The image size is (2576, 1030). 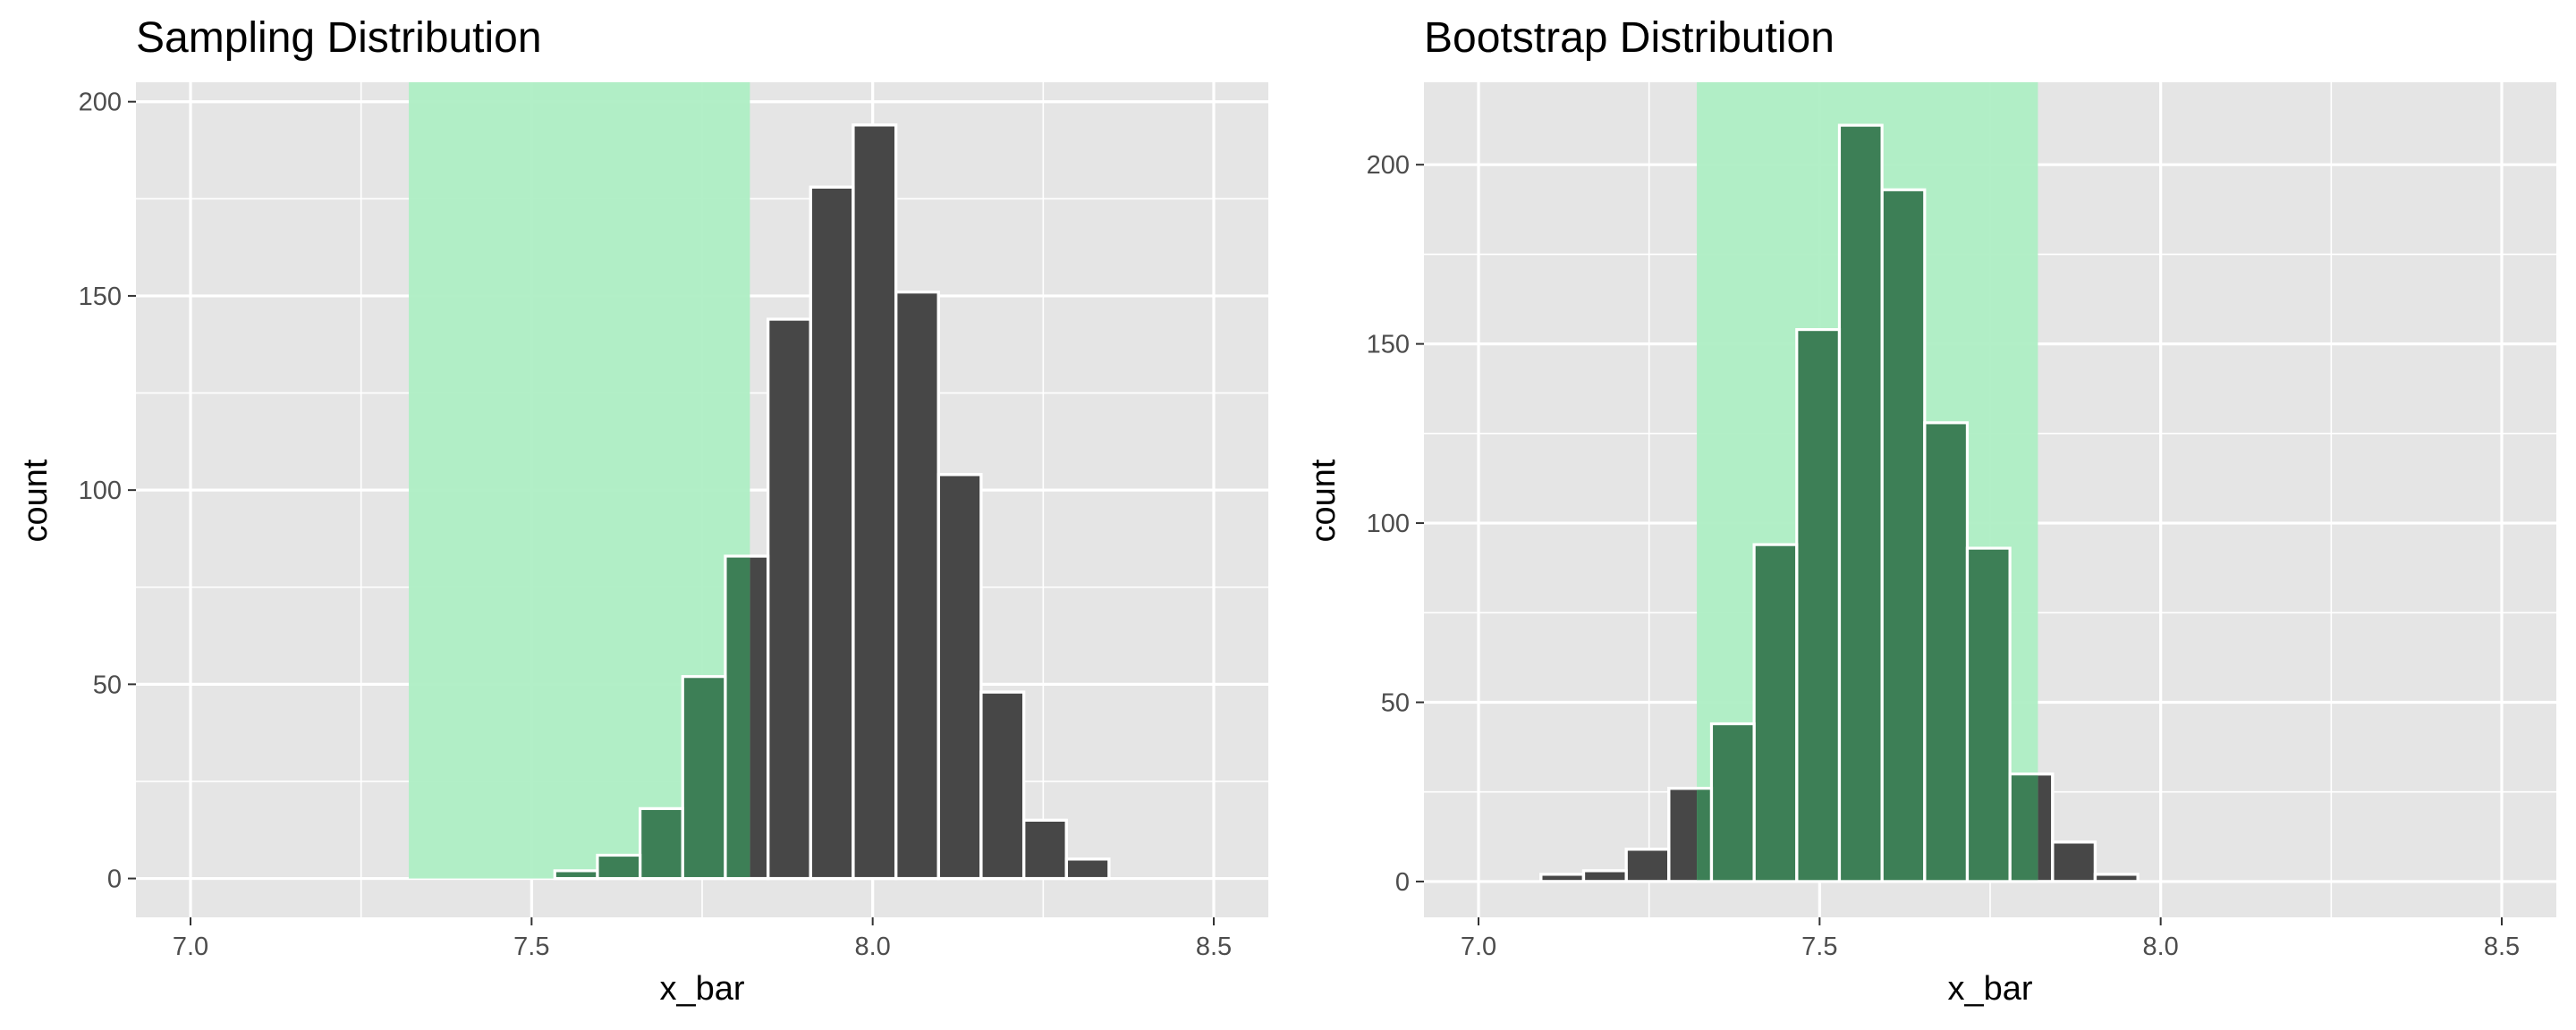 I want to click on chart-title-bootstrap: Bootstrap Distribution, so click(x=1629, y=38).